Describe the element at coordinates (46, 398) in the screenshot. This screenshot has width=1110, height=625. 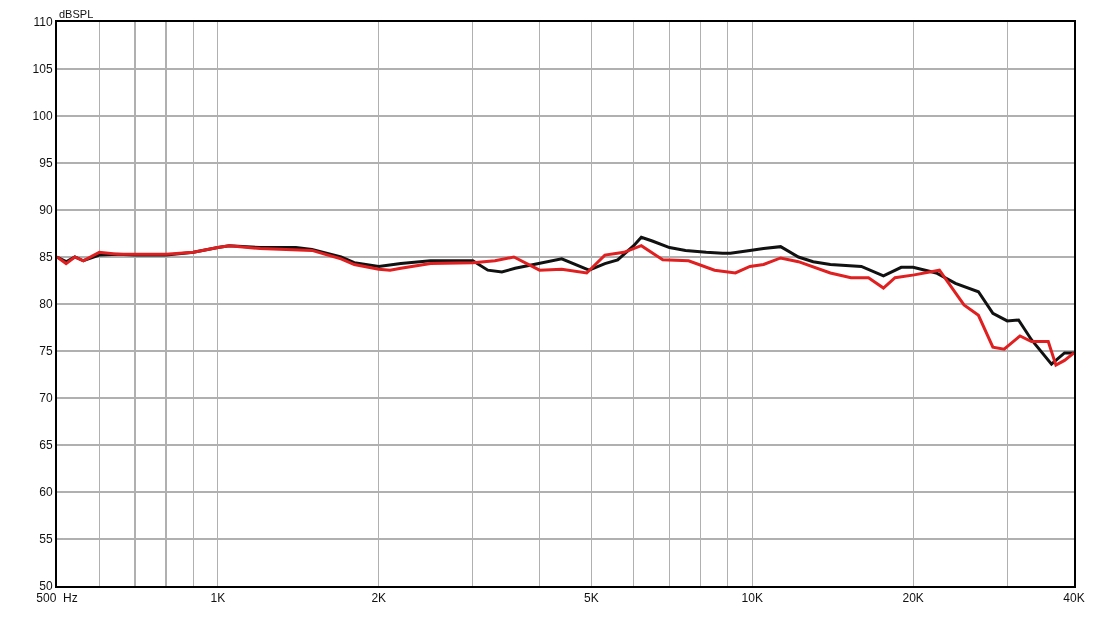
I see `y-tick-label: 70` at that location.